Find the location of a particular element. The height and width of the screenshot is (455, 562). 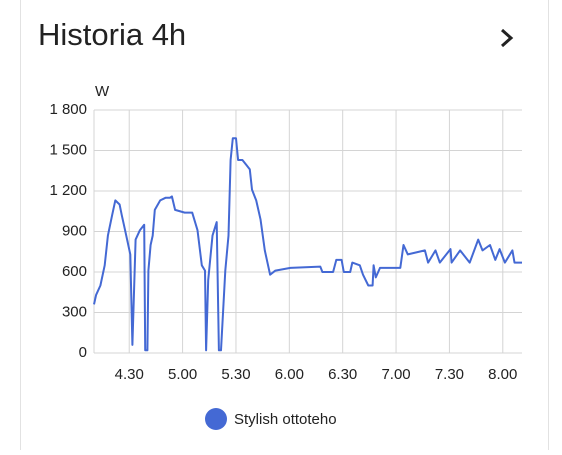

x-tick-label: 7.30 is located at coordinates (449, 374).